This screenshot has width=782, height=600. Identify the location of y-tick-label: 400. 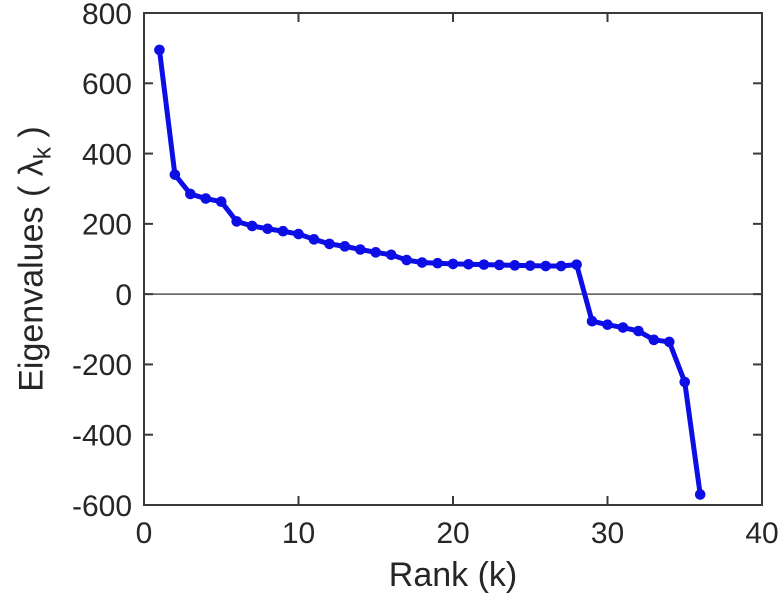
(107, 154).